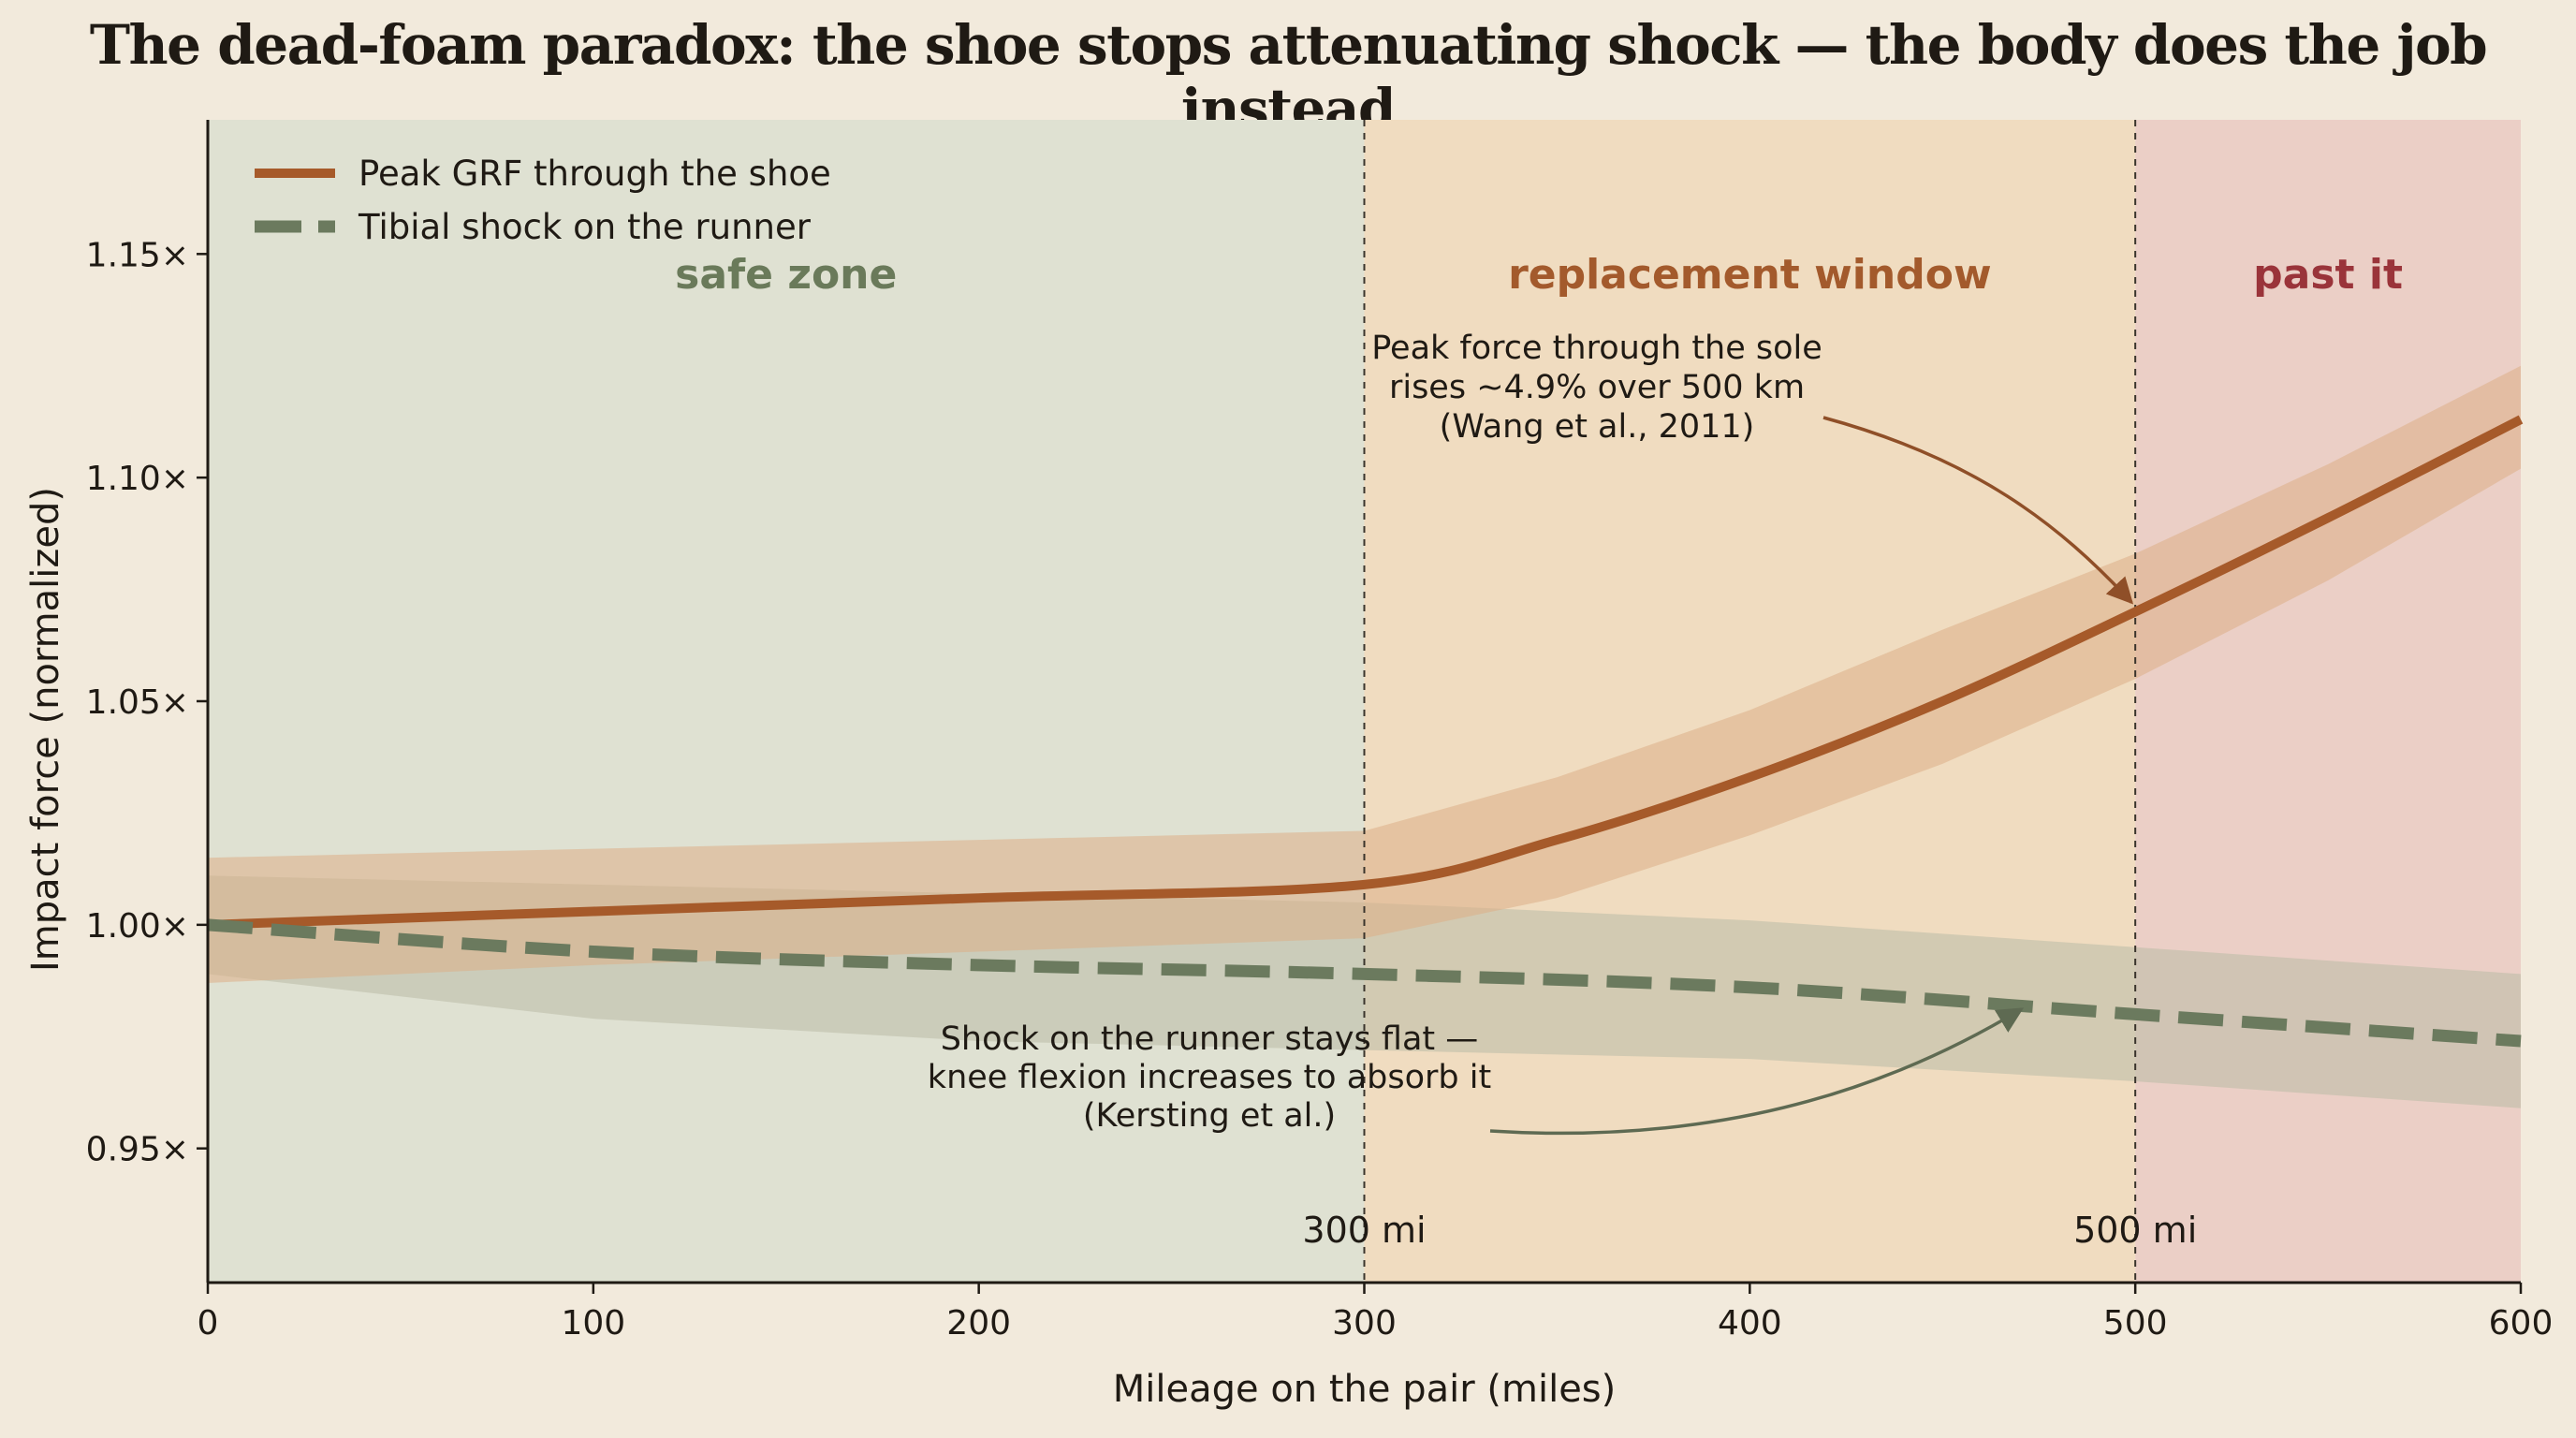 The image size is (2576, 1438). I want to click on y-tick-label-1: 1.00×, so click(137, 926).